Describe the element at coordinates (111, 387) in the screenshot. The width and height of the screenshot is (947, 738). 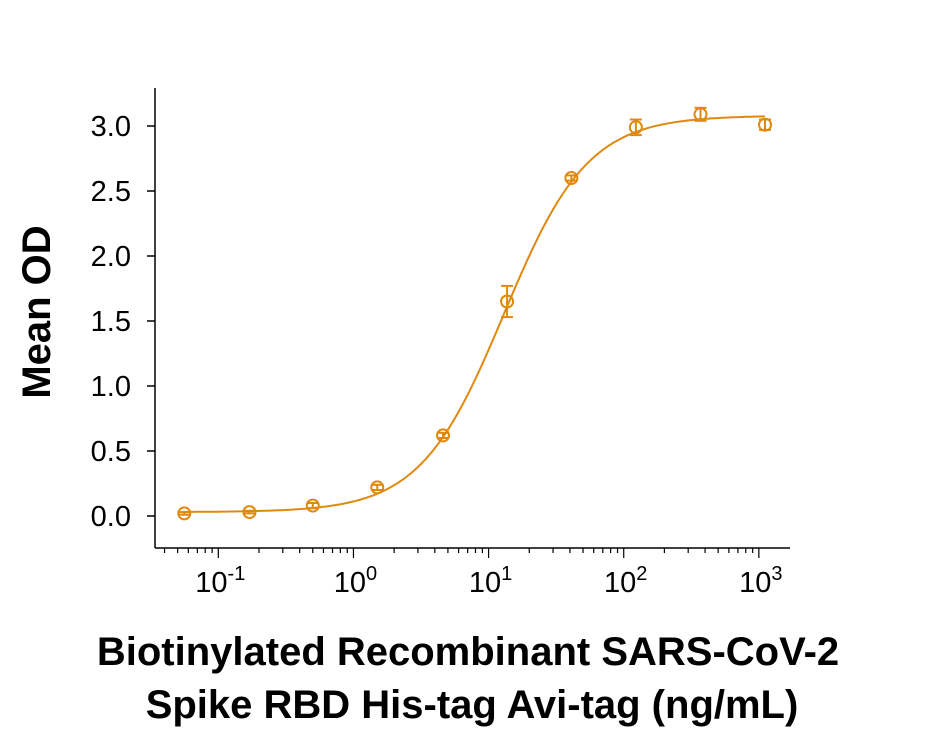
I see `y-tick-label: 1.0` at that location.